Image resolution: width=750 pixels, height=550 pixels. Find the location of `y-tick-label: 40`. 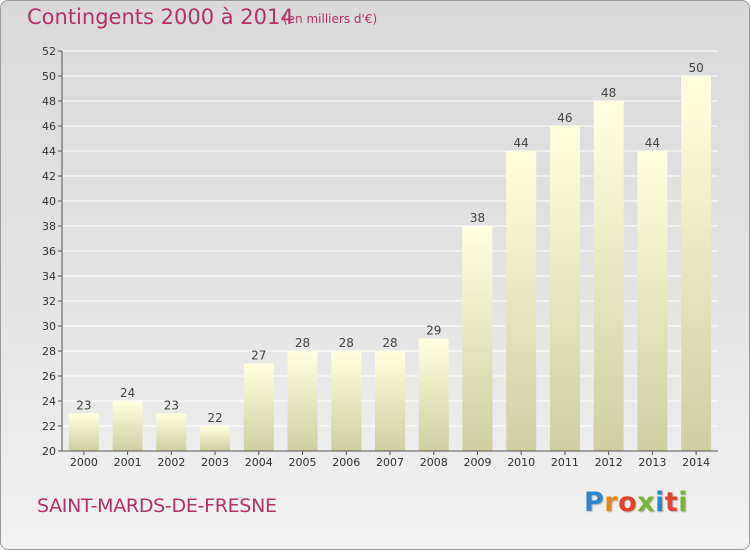

y-tick-label: 40 is located at coordinates (49, 201).